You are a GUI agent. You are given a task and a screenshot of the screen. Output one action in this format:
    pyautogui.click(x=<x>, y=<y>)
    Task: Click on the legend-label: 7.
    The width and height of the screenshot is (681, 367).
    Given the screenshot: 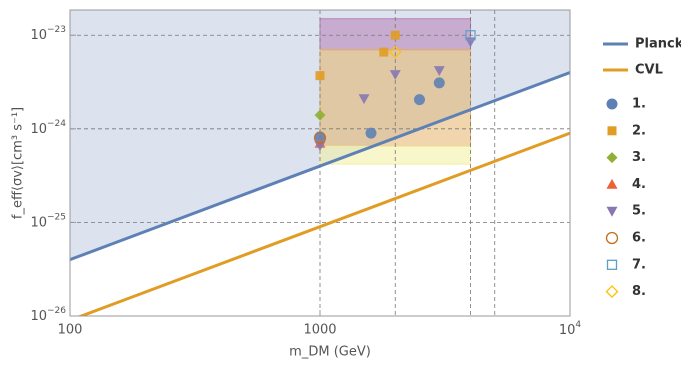 What is the action you would take?
    pyautogui.click(x=639, y=264)
    